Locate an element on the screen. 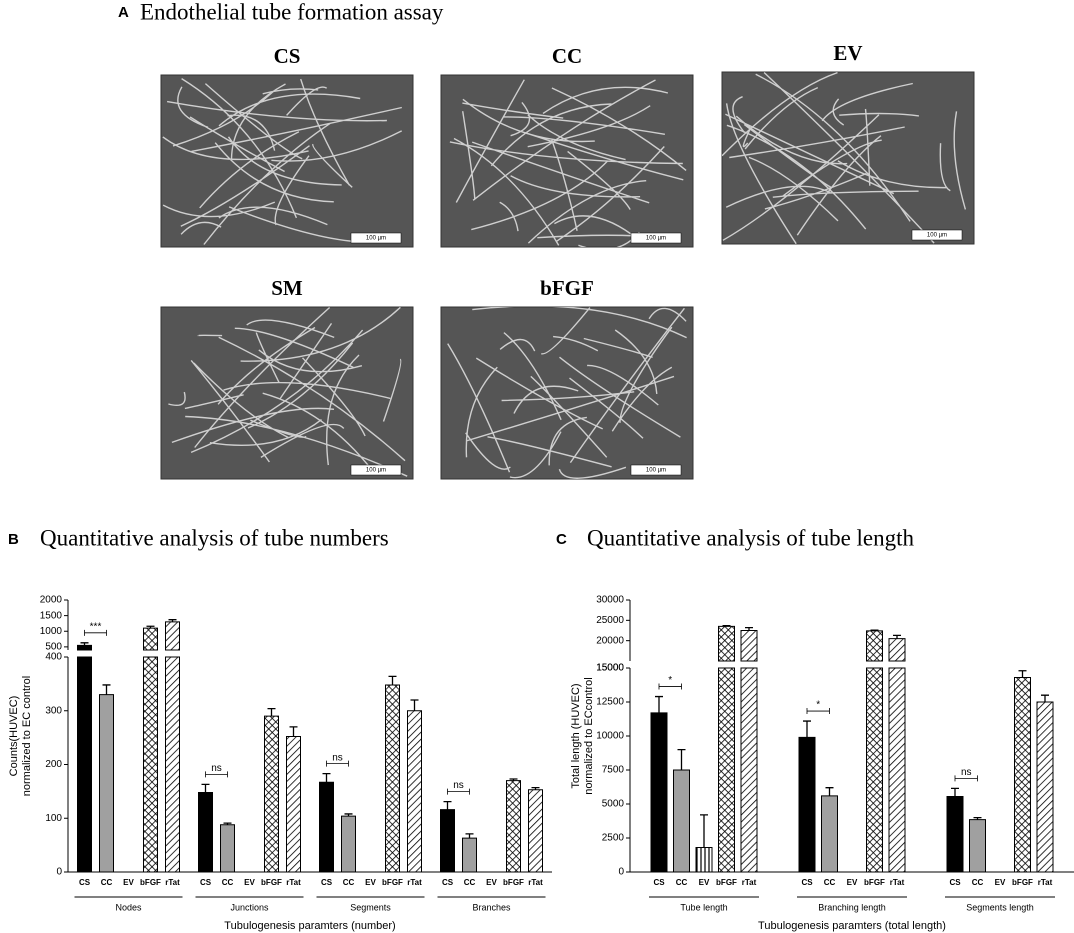  image-label: SM is located at coordinates (287, 288).